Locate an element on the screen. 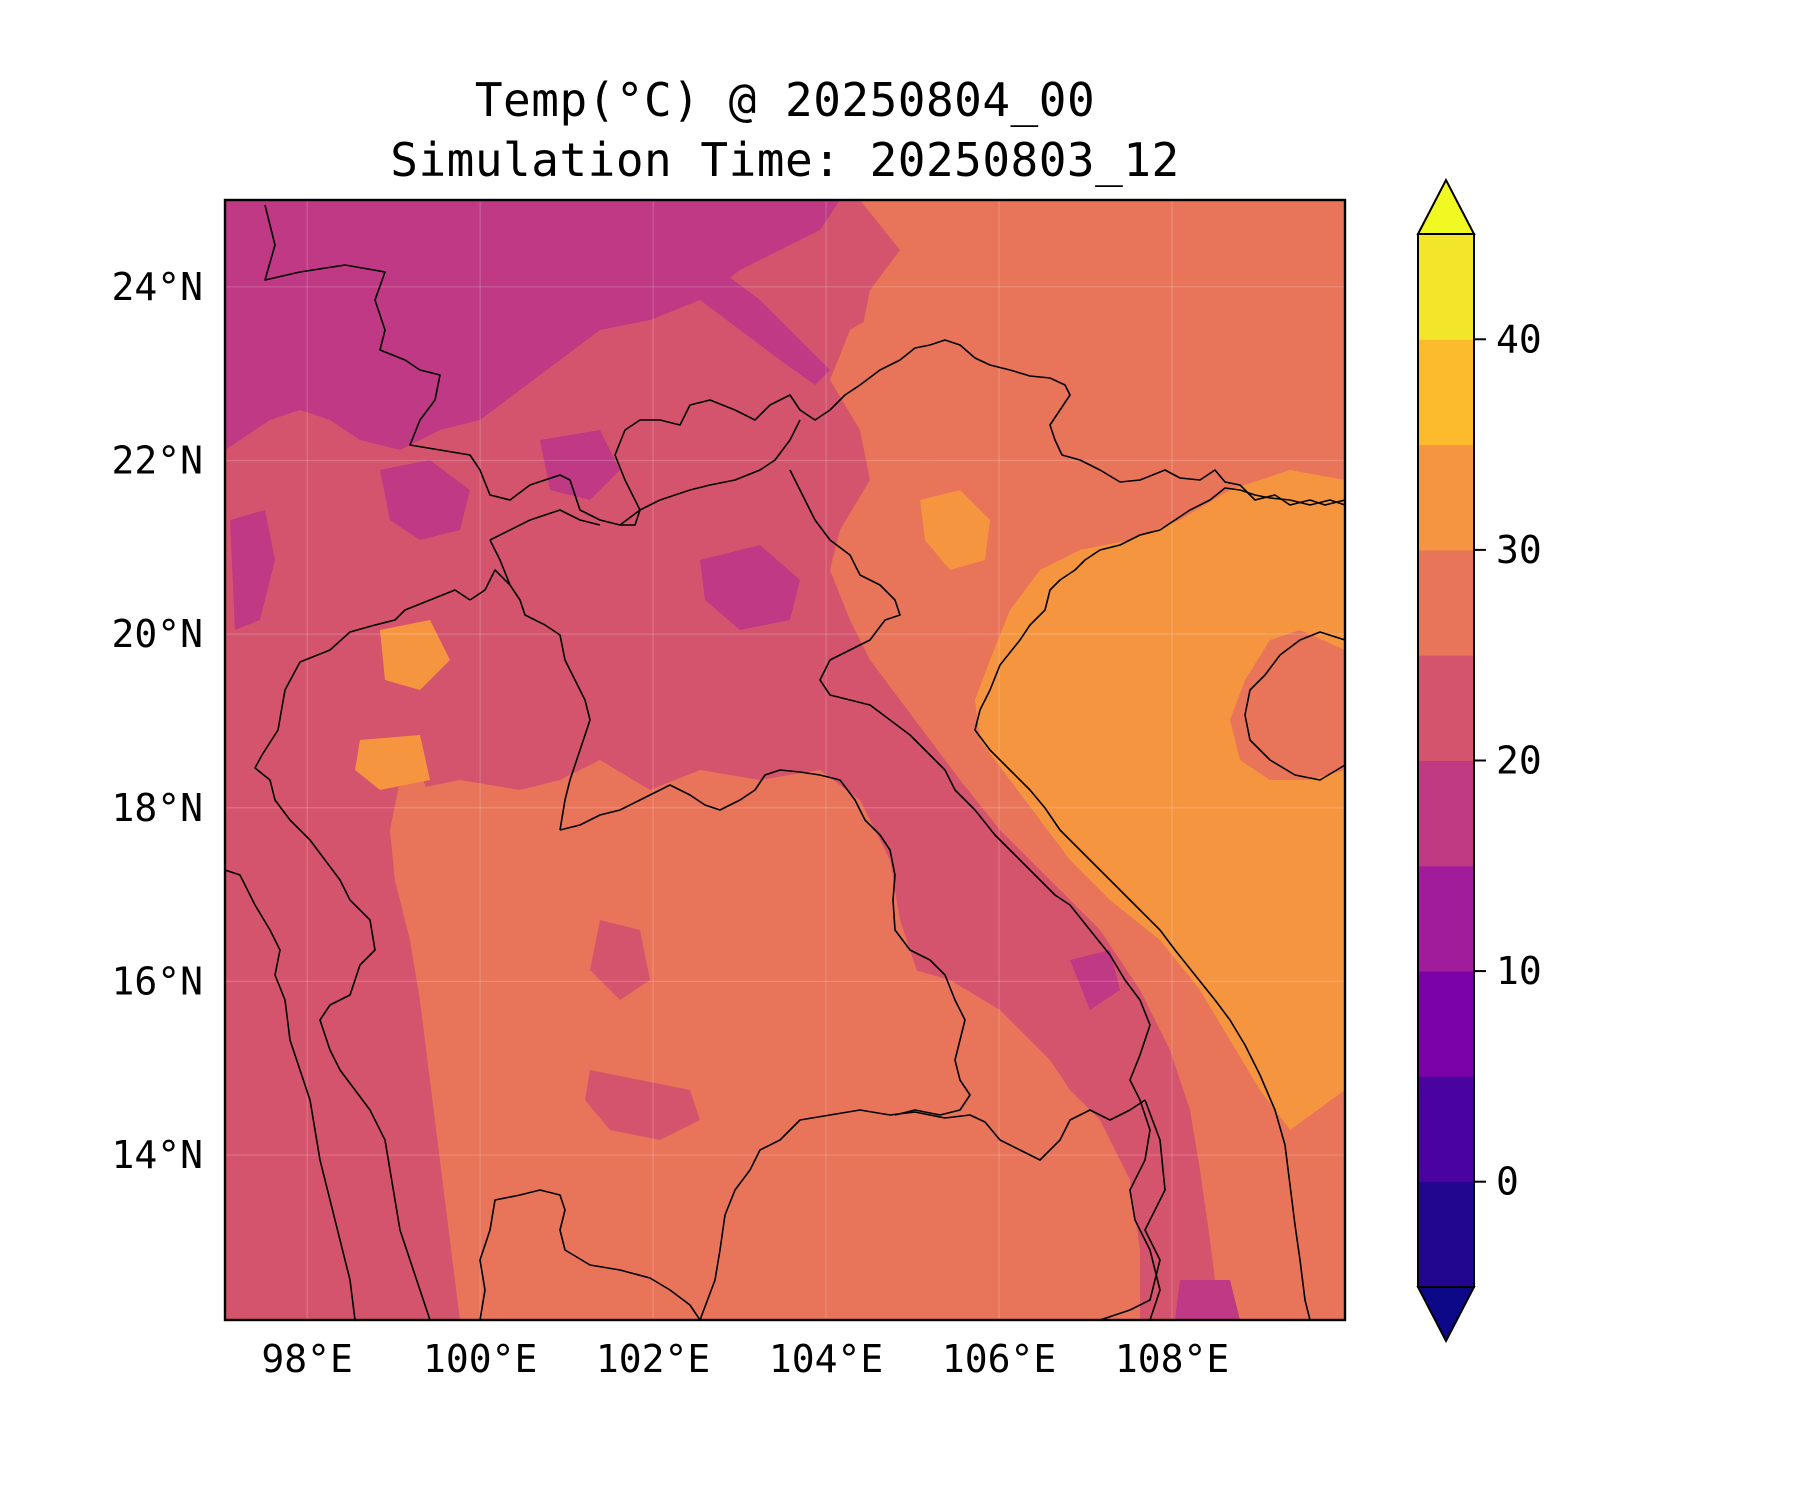 This screenshot has width=1800, height=1500. y-axis: 24°N 22°N 20°N 18°N 16°N 14°N is located at coordinates (157, 721).